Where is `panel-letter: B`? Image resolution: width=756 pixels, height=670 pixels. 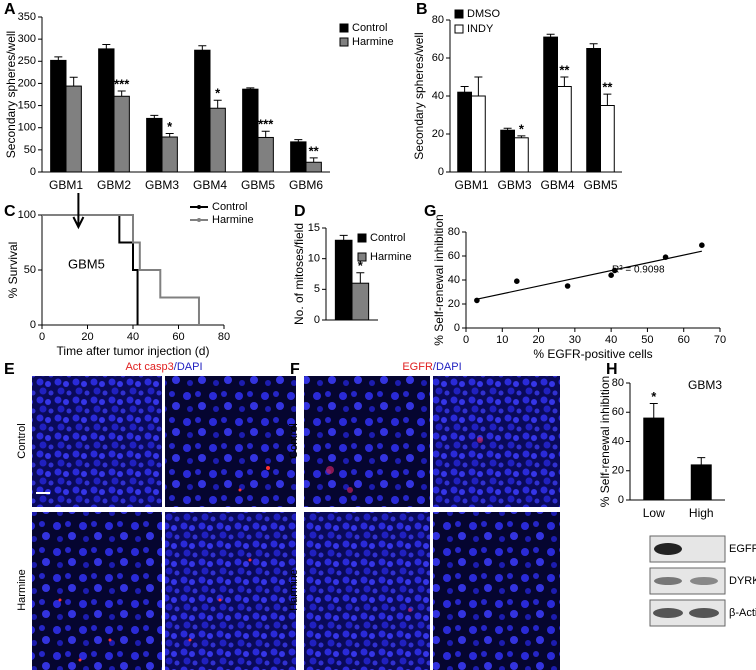
panel-letter: B is located at coordinates (422, 9).